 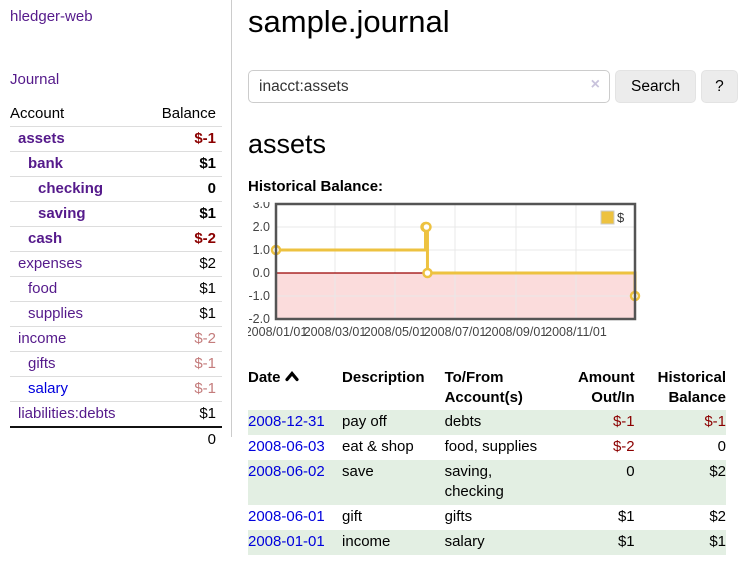 I want to click on y-tick-label: 2.0, so click(x=261, y=227).